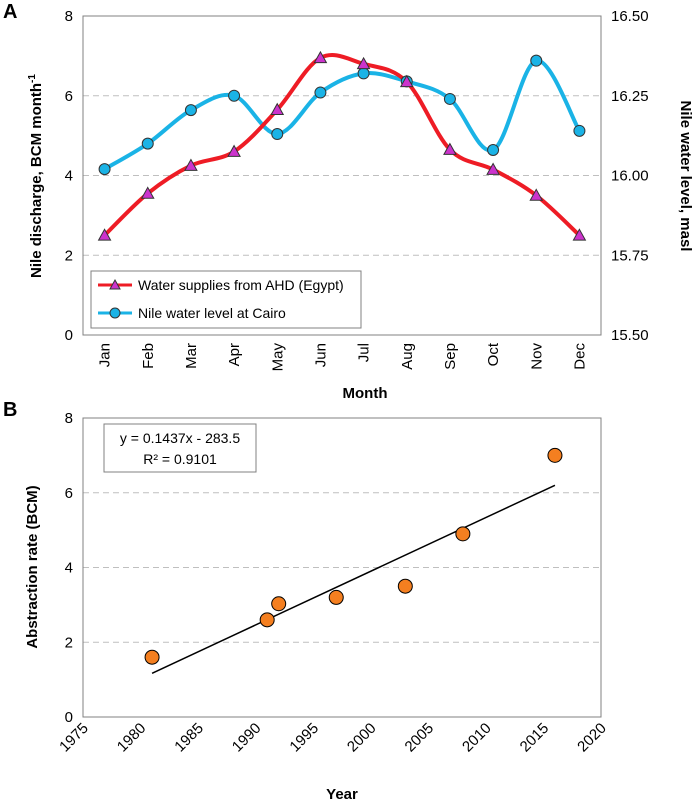  What do you see at coordinates (450, 356) in the screenshot?
I see `panel-a-x-tick-label: Sep` at bounding box center [450, 356].